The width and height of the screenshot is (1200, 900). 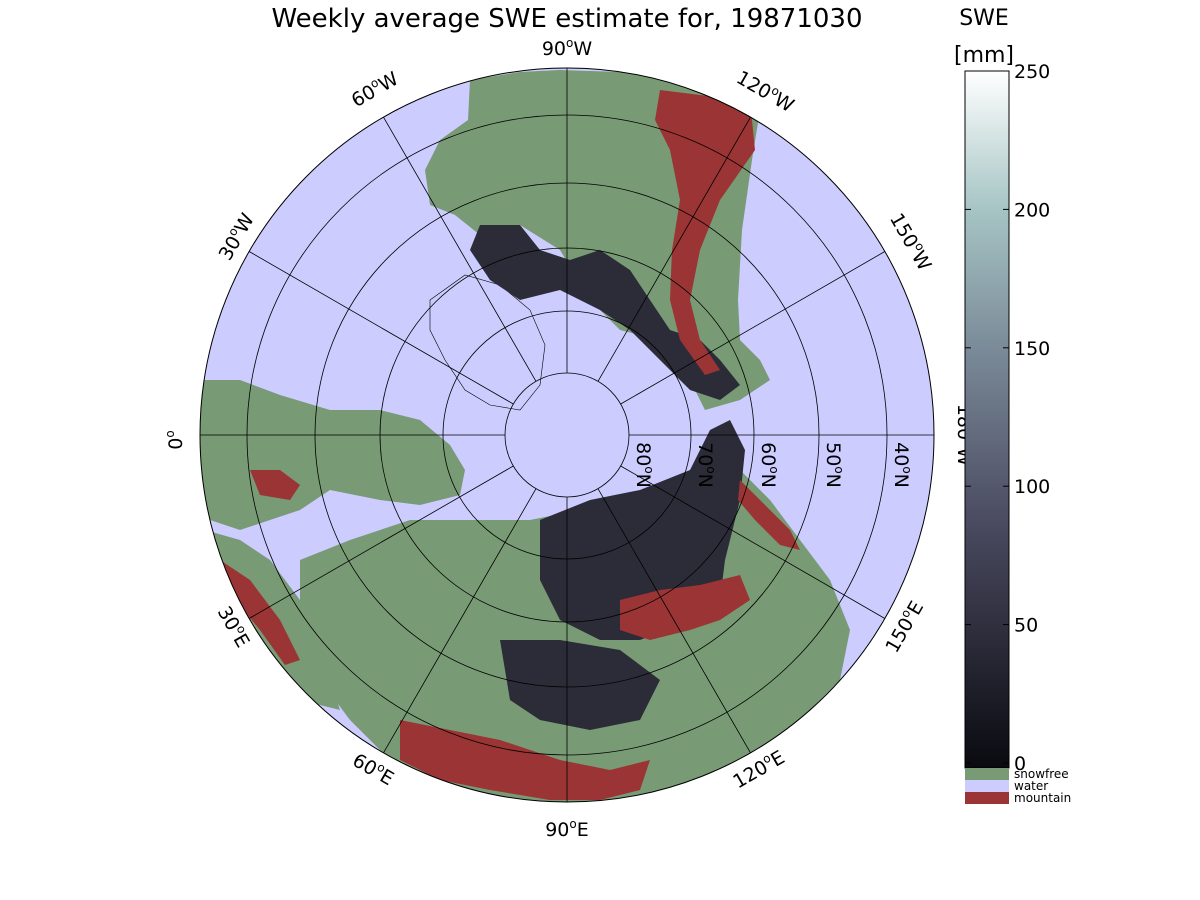 I want to click on latitude-labels: 80oN 70oN 60oN 50oN 40oN, so click(x=773, y=465).